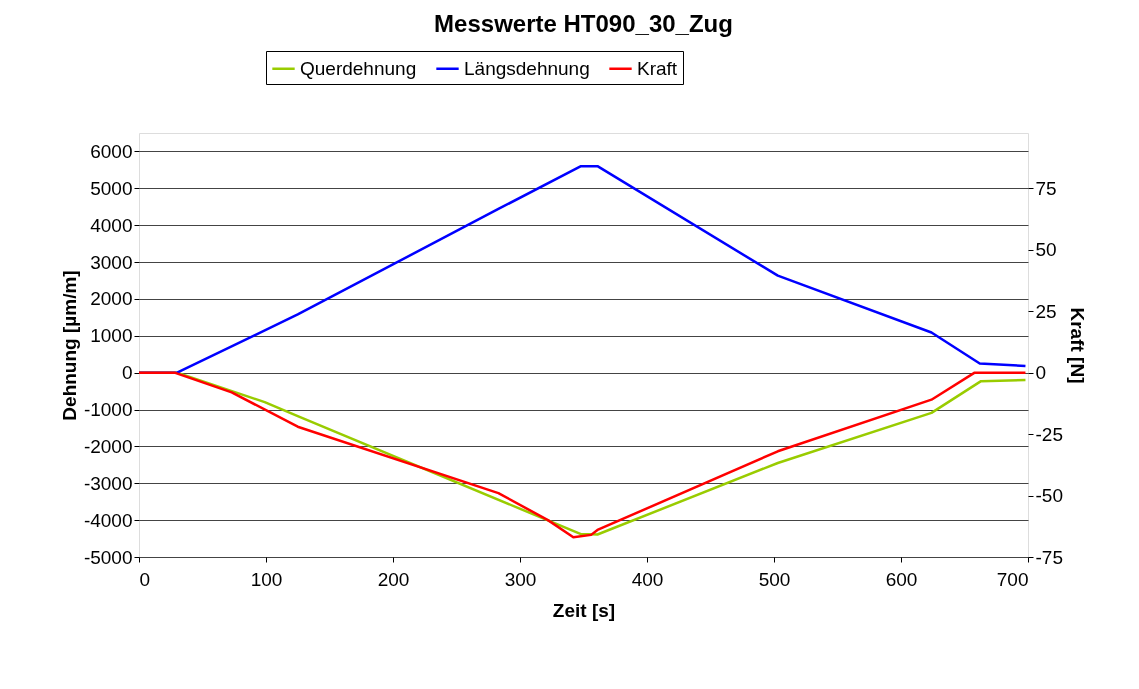  What do you see at coordinates (1046, 188) in the screenshot?
I see `y2-tick-label: 75` at bounding box center [1046, 188].